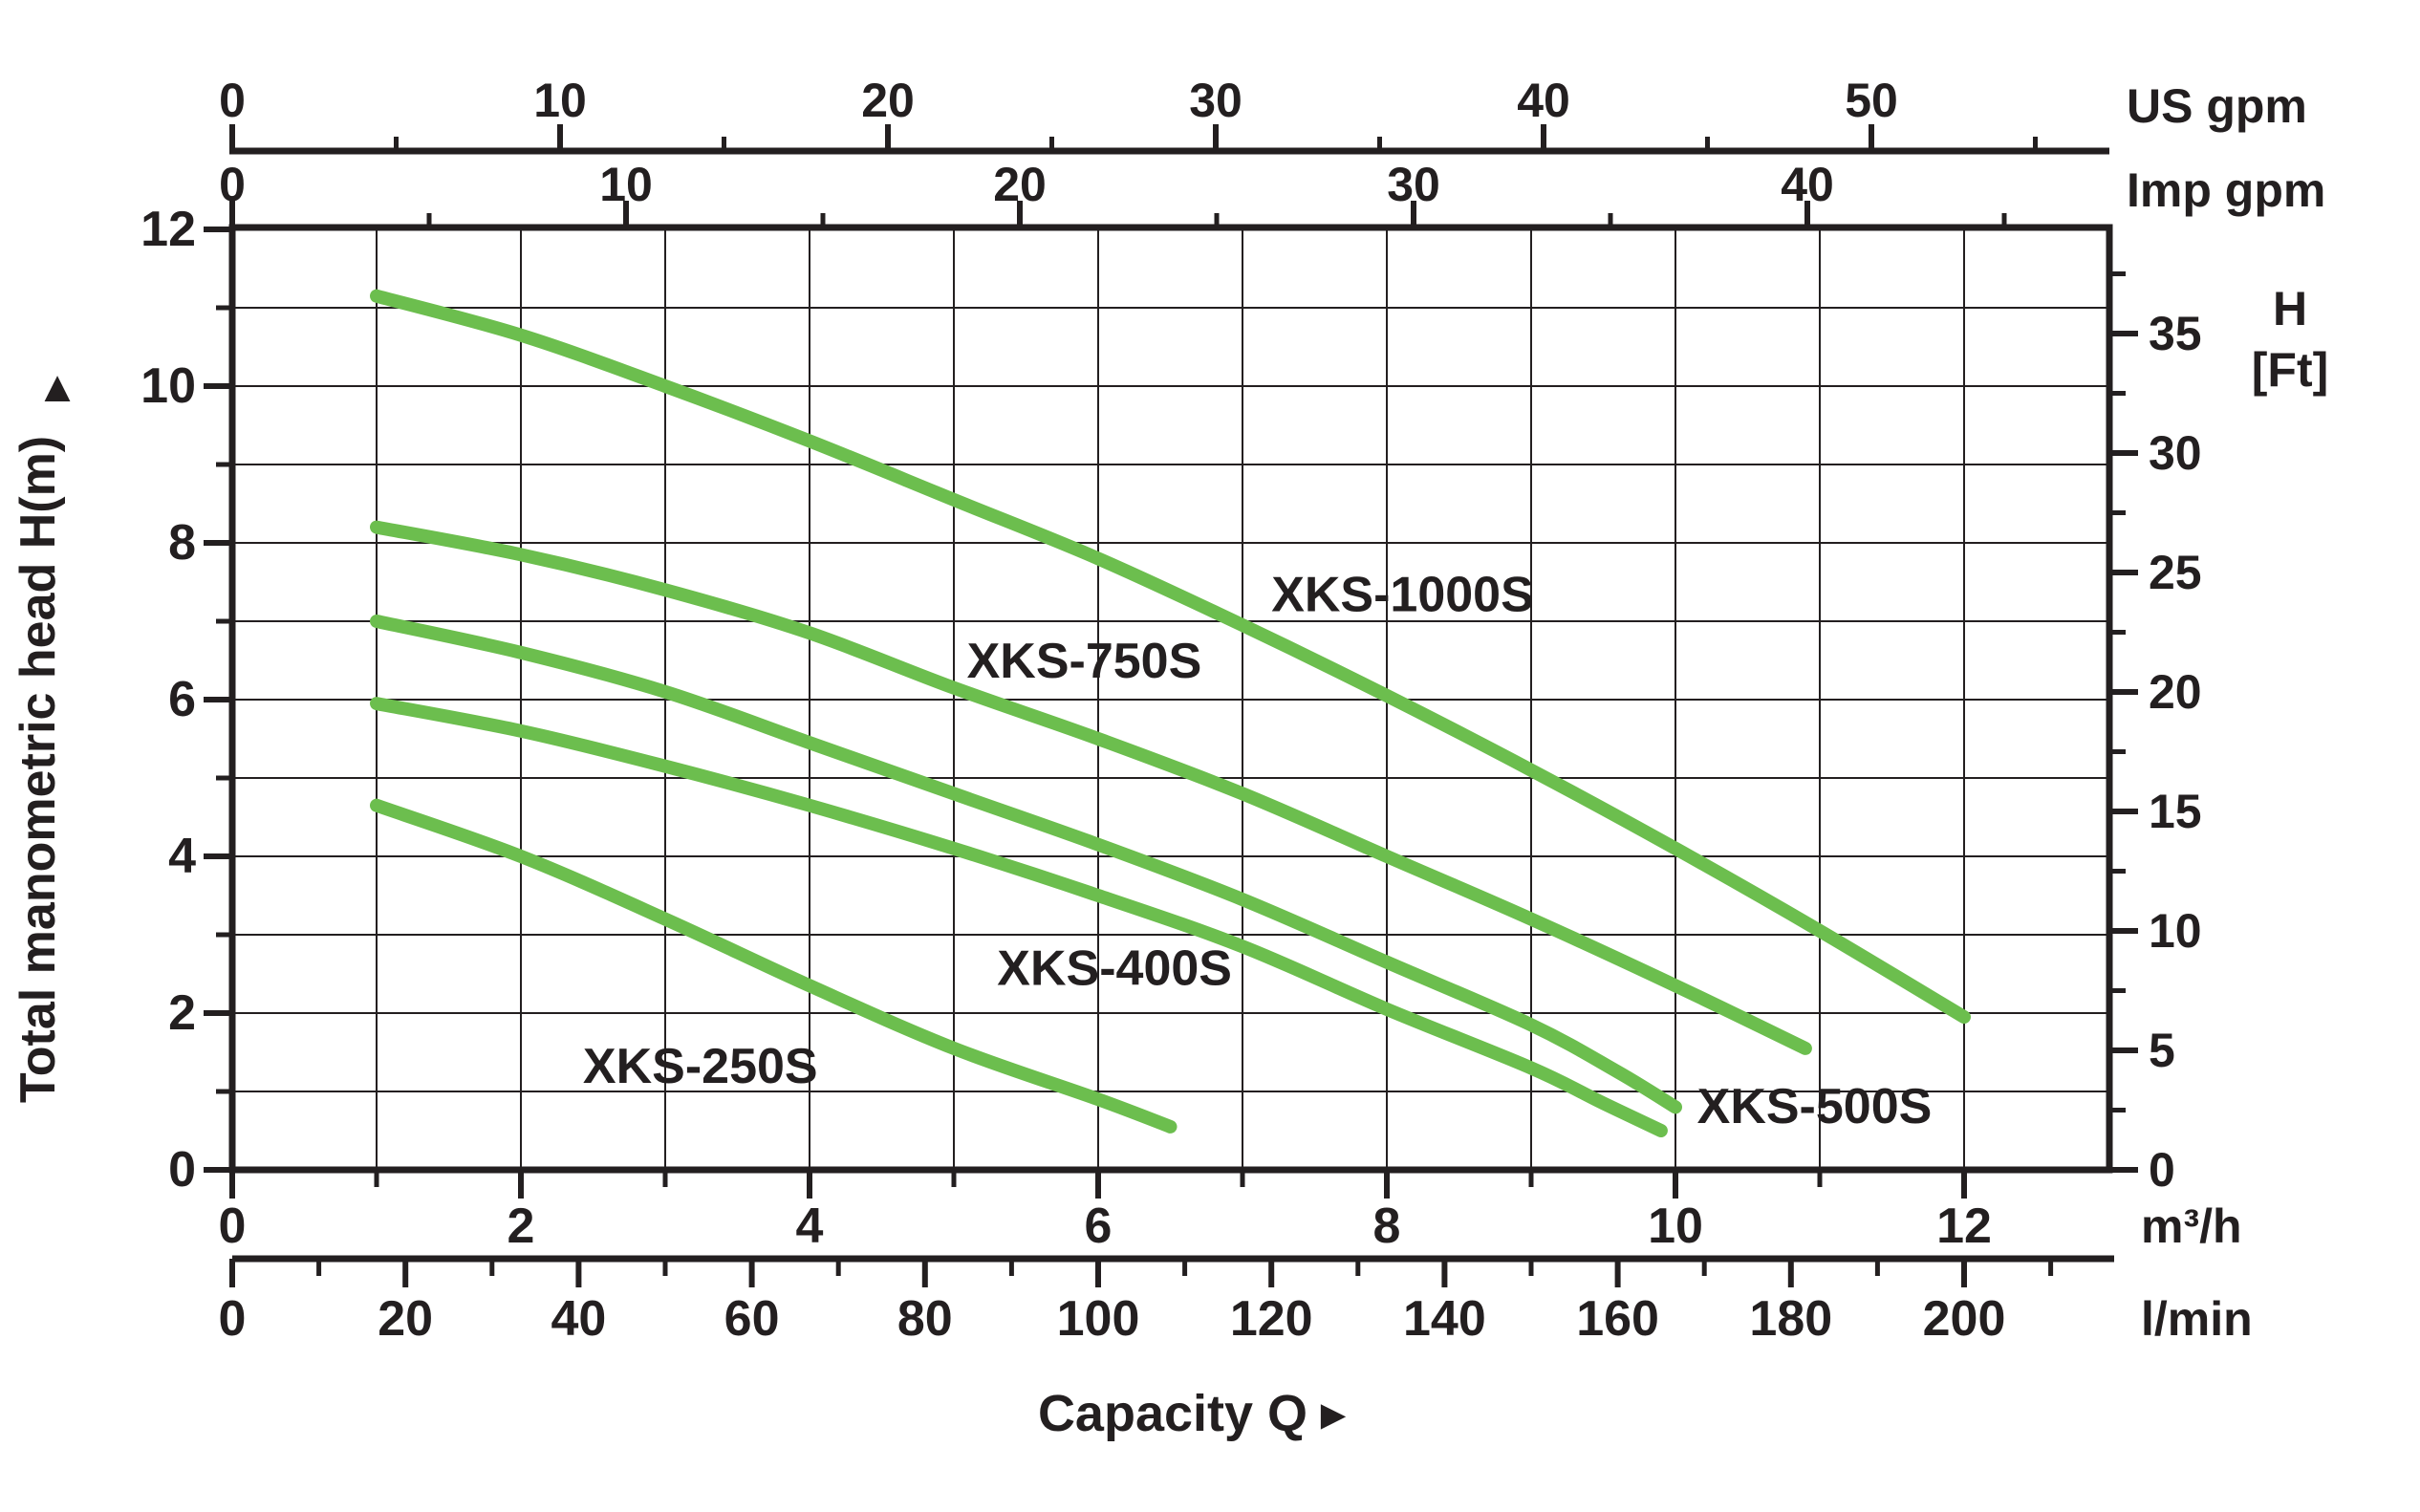 This screenshot has width=2420, height=1512. What do you see at coordinates (1444, 1319) in the screenshot?
I see `lmin-tick-label: 140` at bounding box center [1444, 1319].